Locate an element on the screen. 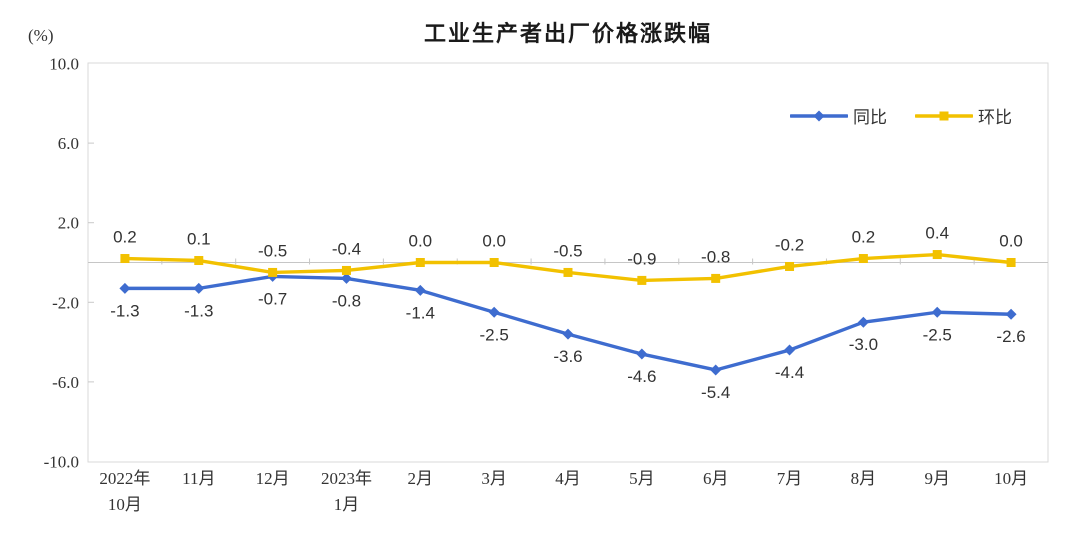  x-axis-category-label: 2022年 10月 is located at coordinates (124, 491).